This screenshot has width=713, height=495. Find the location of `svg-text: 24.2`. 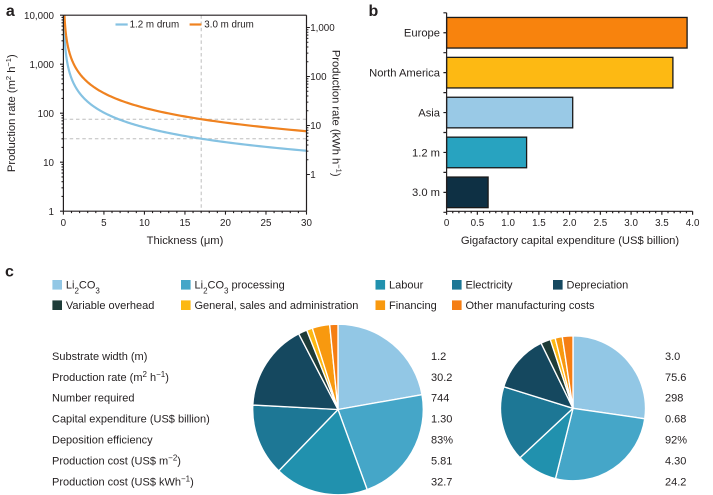

svg-text: 24.2 is located at coordinates (675, 482).